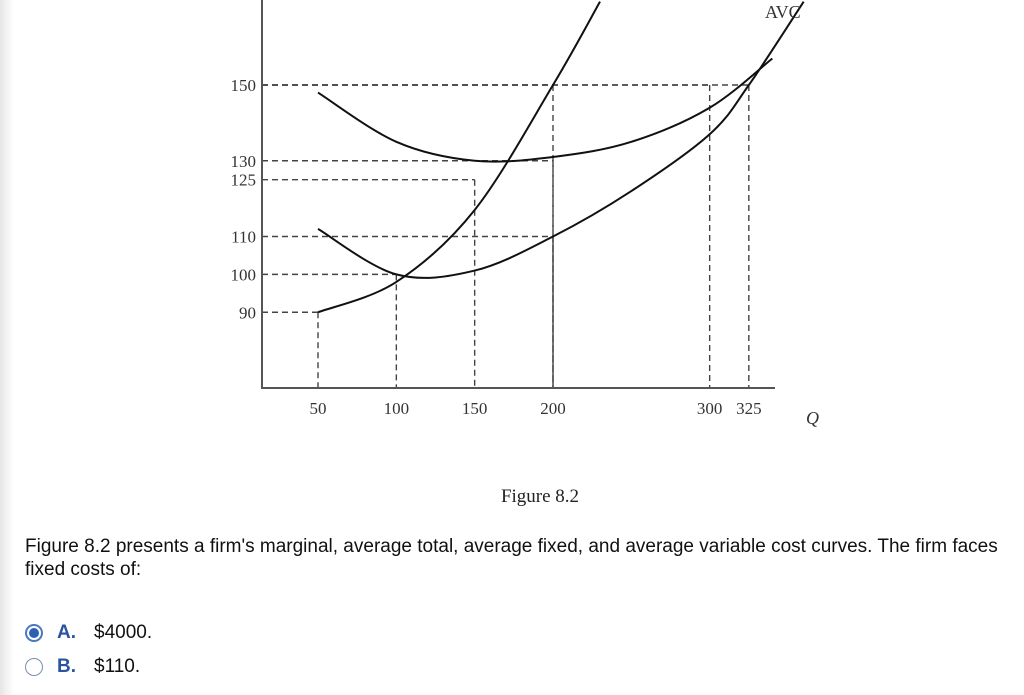 This screenshot has height=695, width=1024. I want to click on x-tick-label-100: 100, so click(397, 408).